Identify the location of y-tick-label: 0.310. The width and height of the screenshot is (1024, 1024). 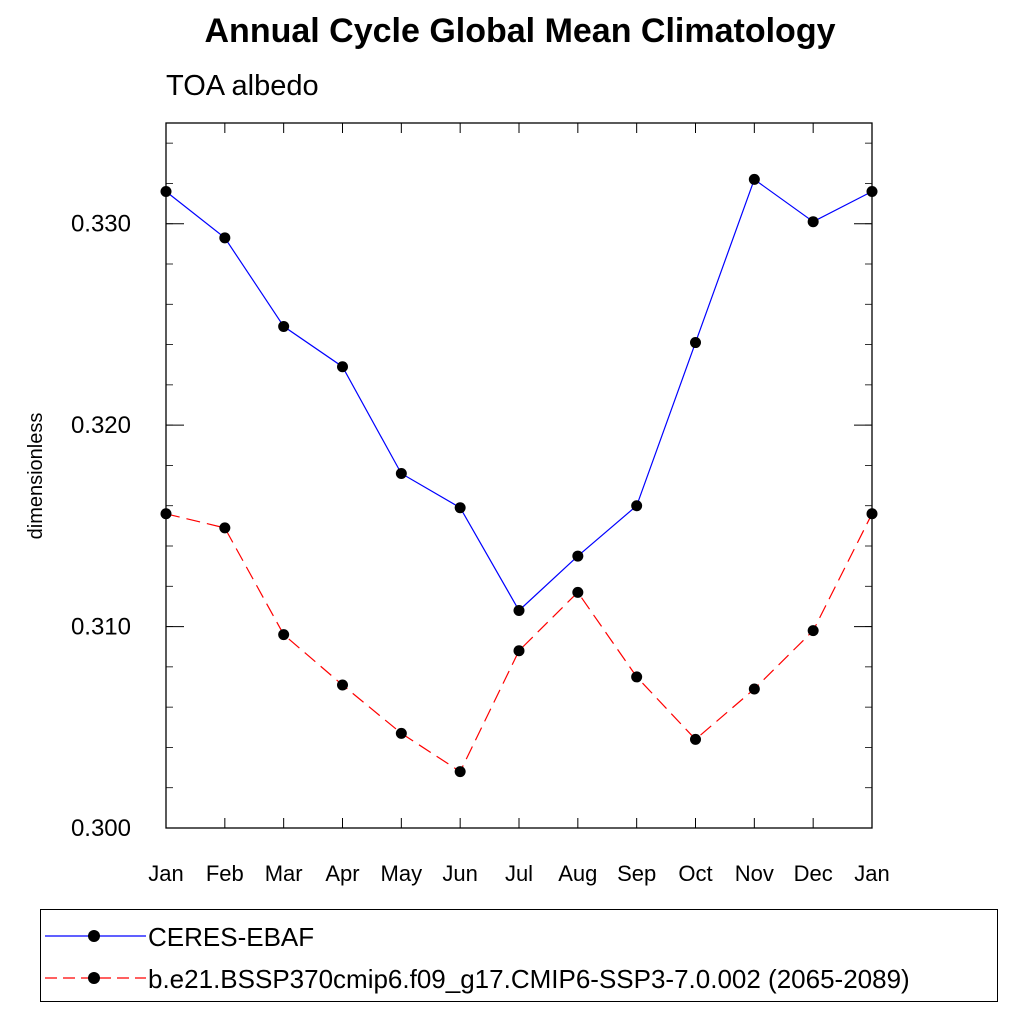
(101, 627).